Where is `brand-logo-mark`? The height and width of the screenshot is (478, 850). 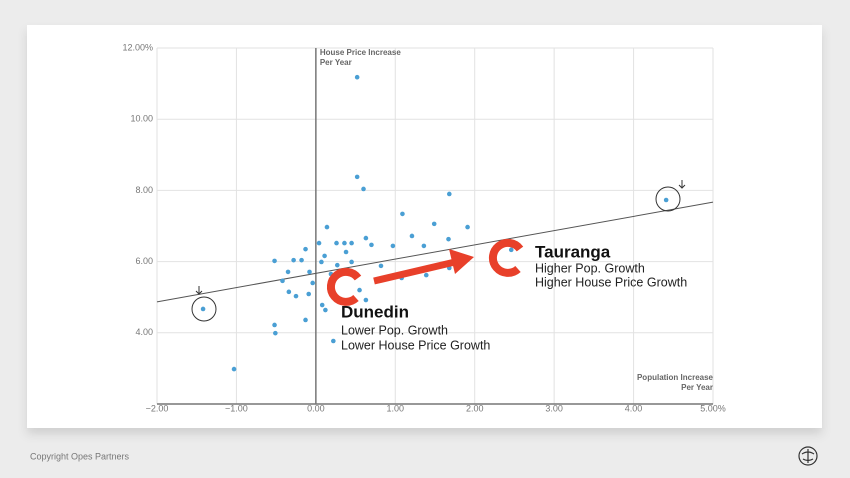 brand-logo-mark is located at coordinates (808, 456).